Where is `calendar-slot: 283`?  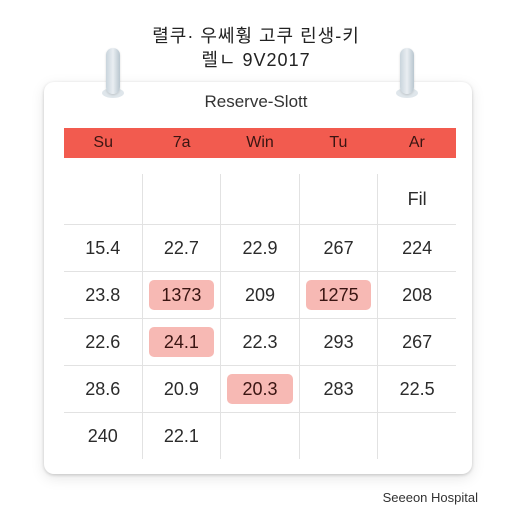 calendar-slot: 283 is located at coordinates (338, 389).